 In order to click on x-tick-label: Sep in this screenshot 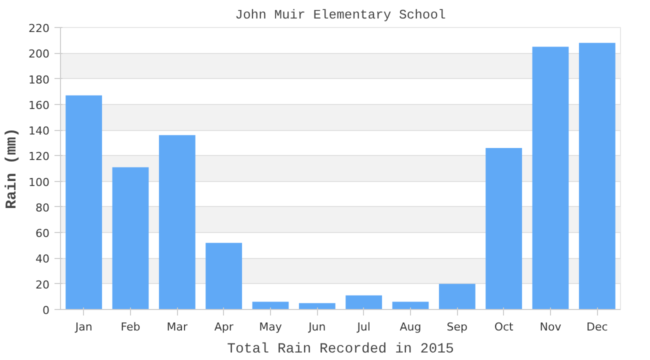, I will do `click(457, 327)`.